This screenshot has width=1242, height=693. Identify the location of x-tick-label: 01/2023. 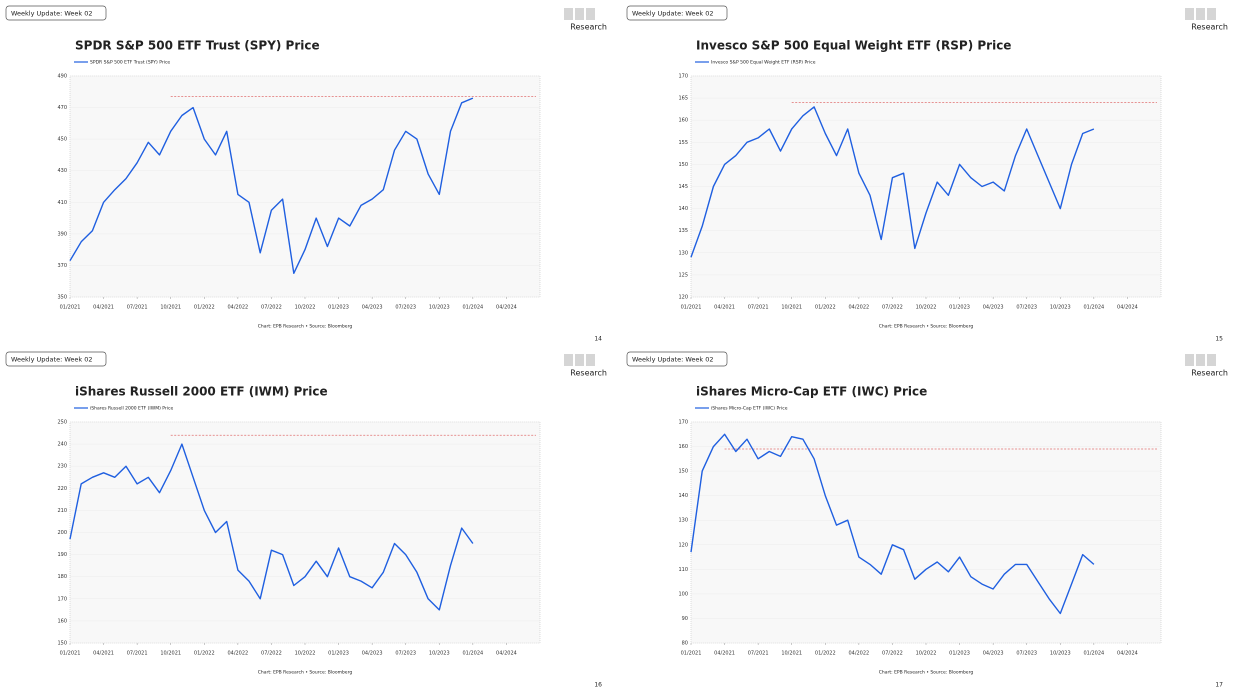
(959, 308).